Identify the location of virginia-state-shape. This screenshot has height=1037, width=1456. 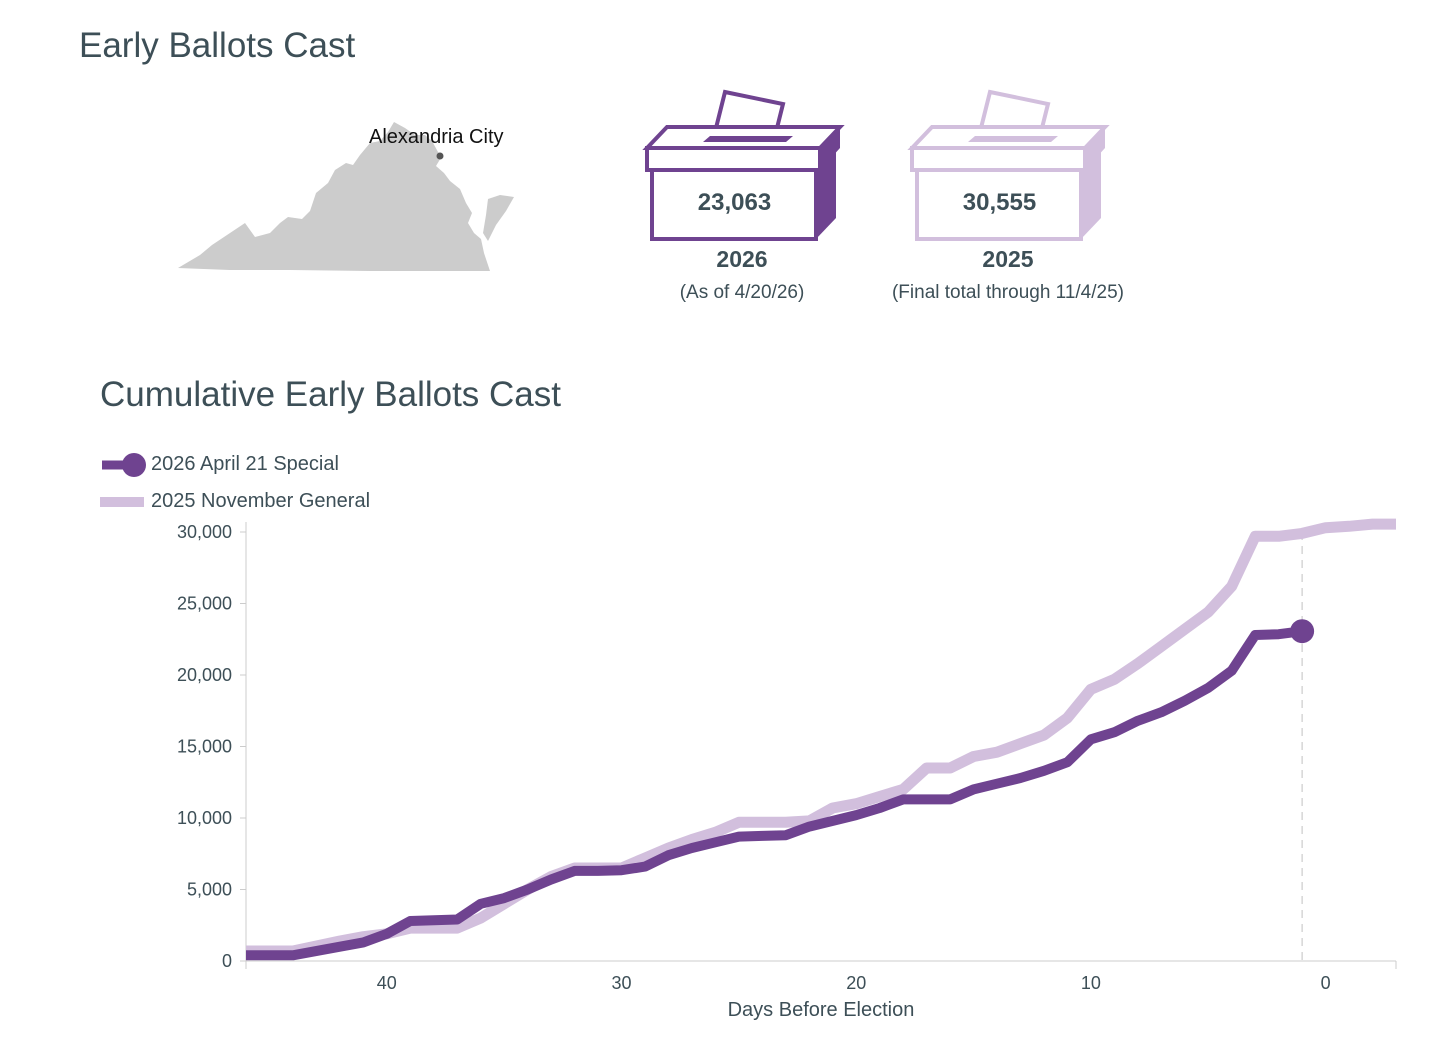
(346, 196).